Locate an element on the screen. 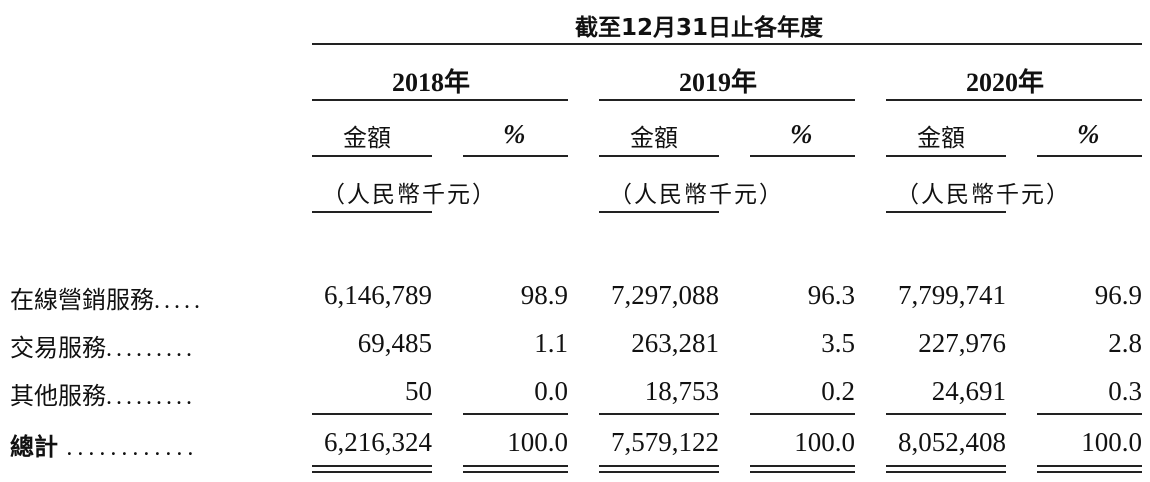 This screenshot has width=1150, height=482. year-rule-2019 is located at coordinates (727, 100).